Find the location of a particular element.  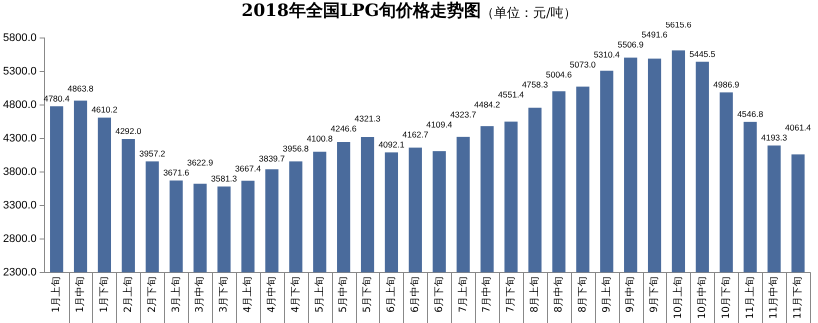

data-label: 5445.5 is located at coordinates (702, 53).